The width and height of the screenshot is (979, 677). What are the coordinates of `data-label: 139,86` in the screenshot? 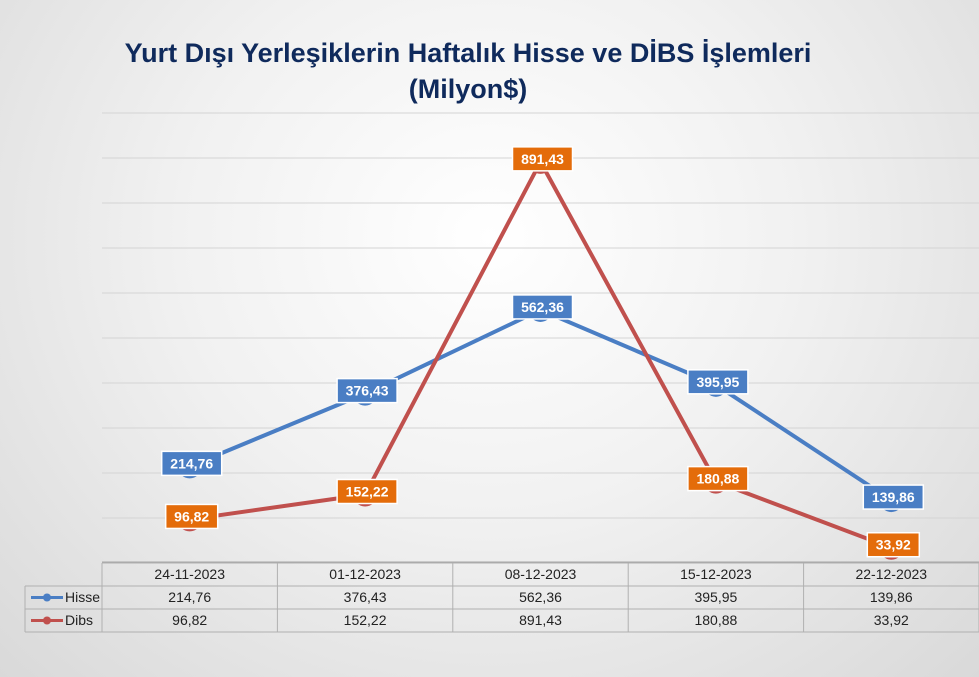 It's located at (893, 497).